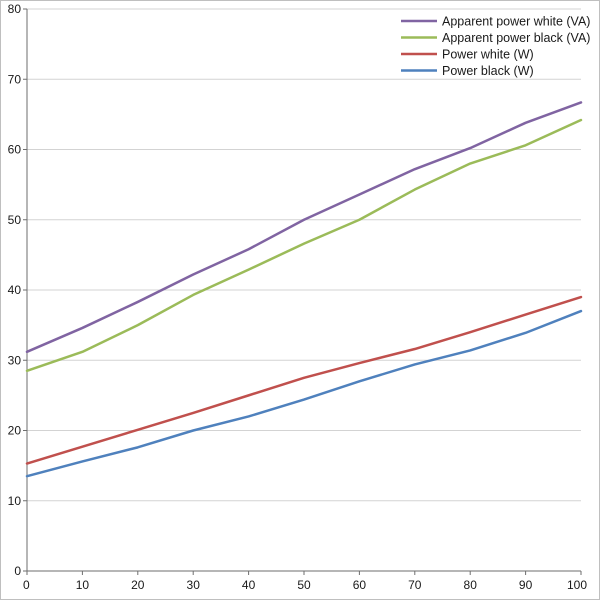 This screenshot has width=600, height=600. What do you see at coordinates (360, 585) in the screenshot?
I see `x-tick-label: 60` at bounding box center [360, 585].